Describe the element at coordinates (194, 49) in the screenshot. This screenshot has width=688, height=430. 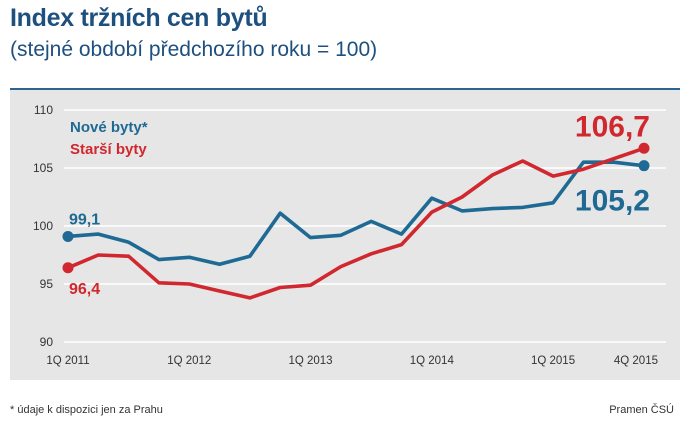
I see `chart-subtitle: (stejné období předchozího roku = 100)` at that location.